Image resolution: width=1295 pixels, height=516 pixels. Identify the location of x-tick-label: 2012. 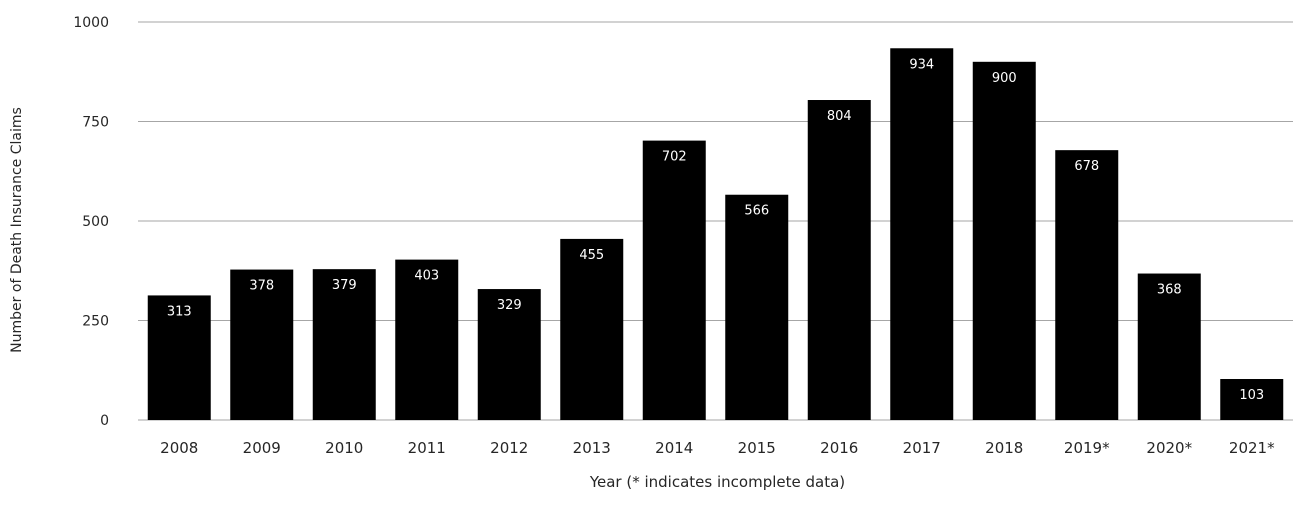
(509, 448).